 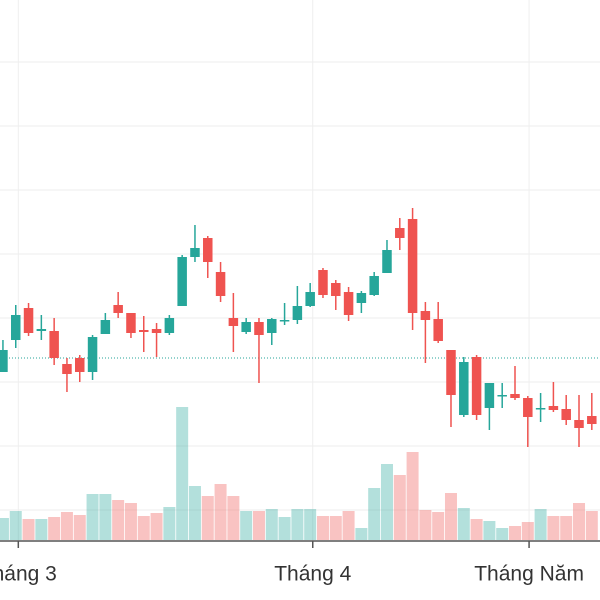 I want to click on x-tick-label: Tháng 3, so click(x=28, y=574).